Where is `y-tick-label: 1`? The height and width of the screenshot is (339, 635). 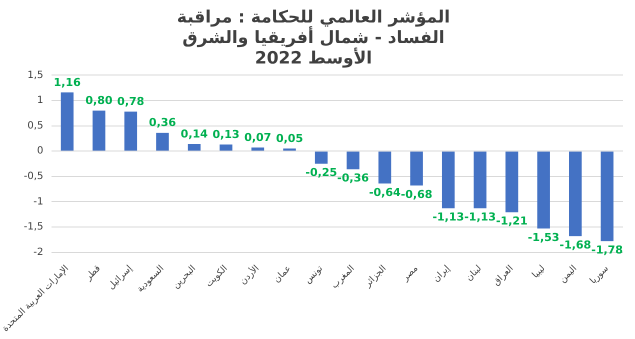
y-tick-label: 1 is located at coordinates (40, 100).